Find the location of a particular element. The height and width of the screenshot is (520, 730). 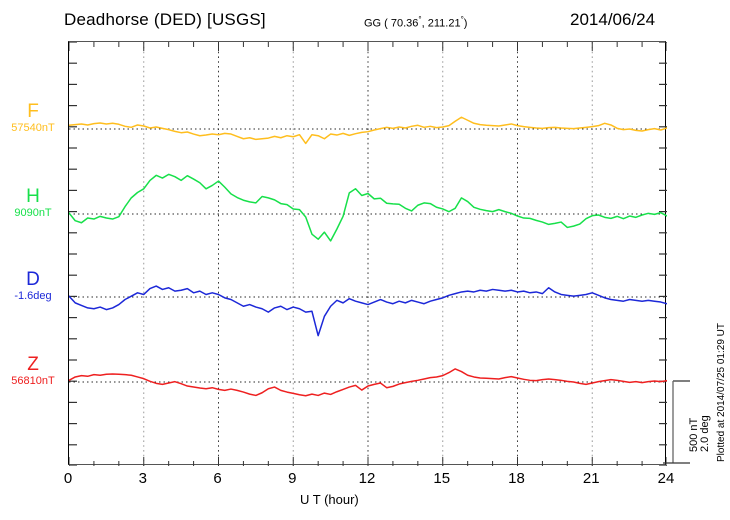

trace-label-h-letter: H is located at coordinates (33, 196).